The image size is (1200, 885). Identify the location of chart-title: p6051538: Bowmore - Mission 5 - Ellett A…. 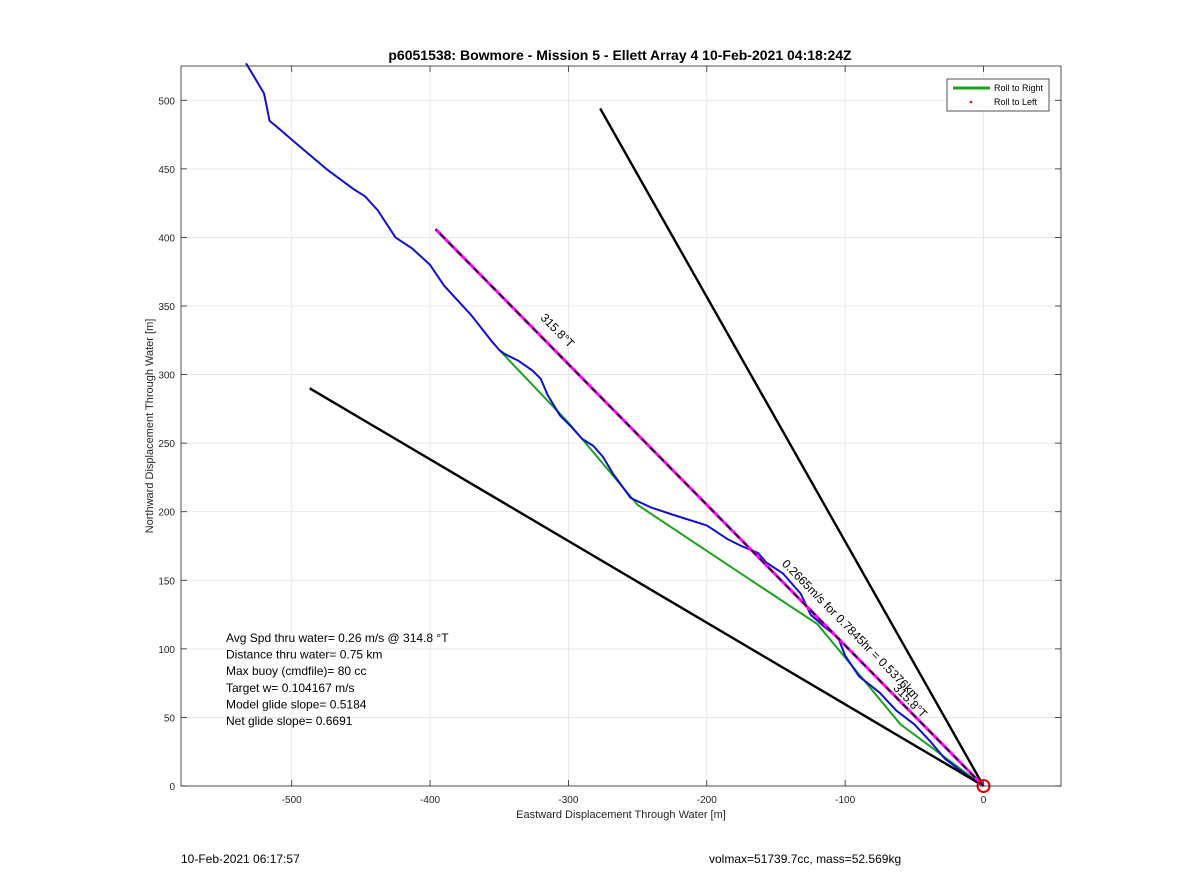
(620, 55).